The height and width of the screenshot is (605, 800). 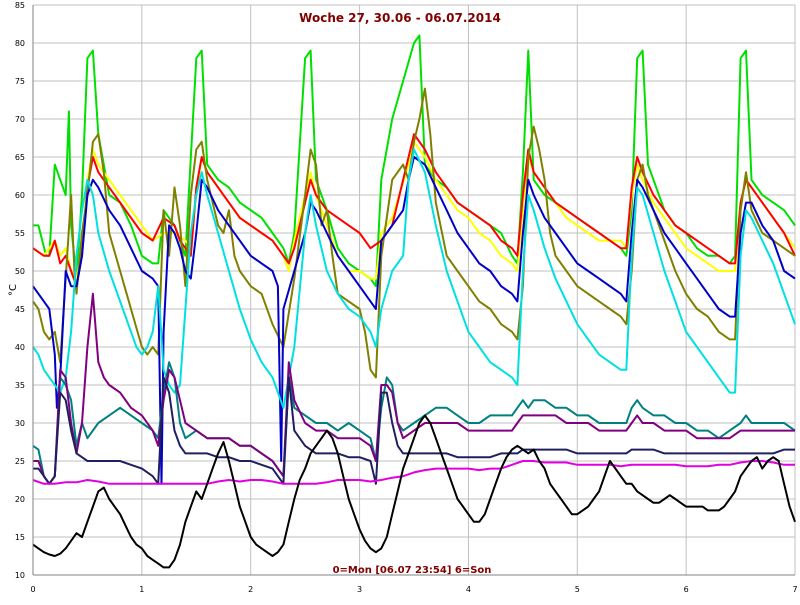 What do you see at coordinates (141, 589) in the screenshot?
I see `x-tick-label: 1` at bounding box center [141, 589].